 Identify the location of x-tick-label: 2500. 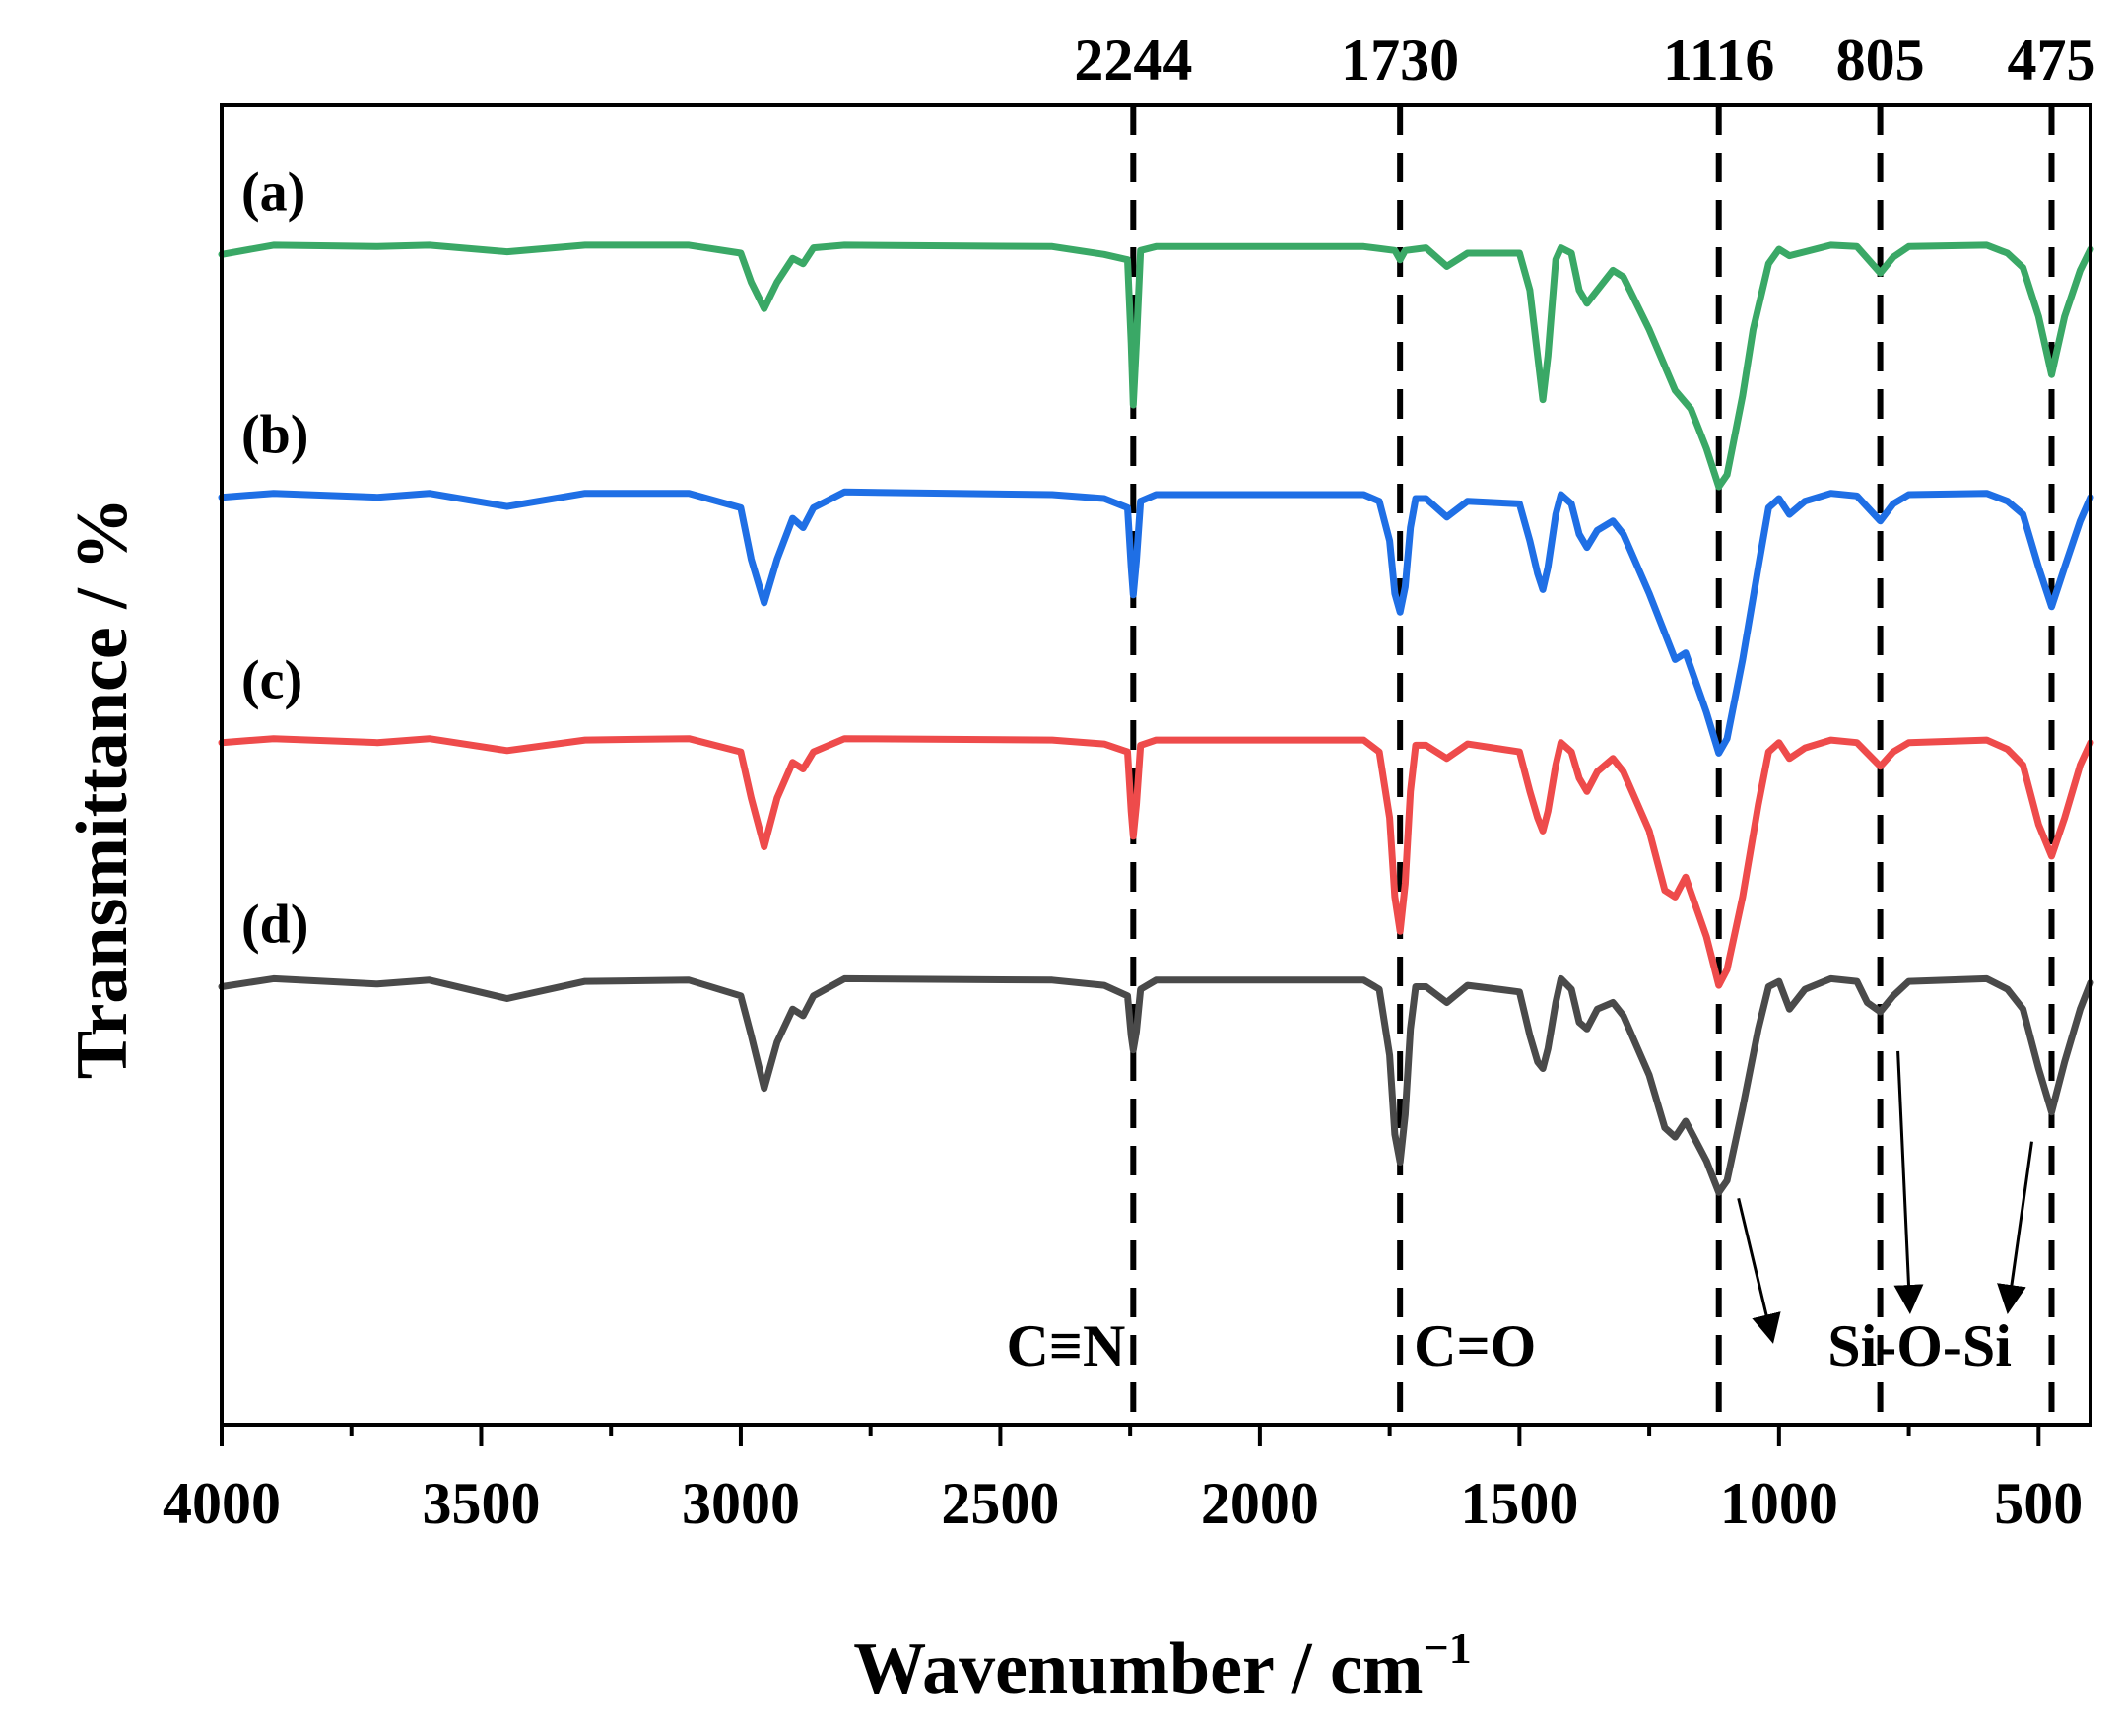
(1000, 1503).